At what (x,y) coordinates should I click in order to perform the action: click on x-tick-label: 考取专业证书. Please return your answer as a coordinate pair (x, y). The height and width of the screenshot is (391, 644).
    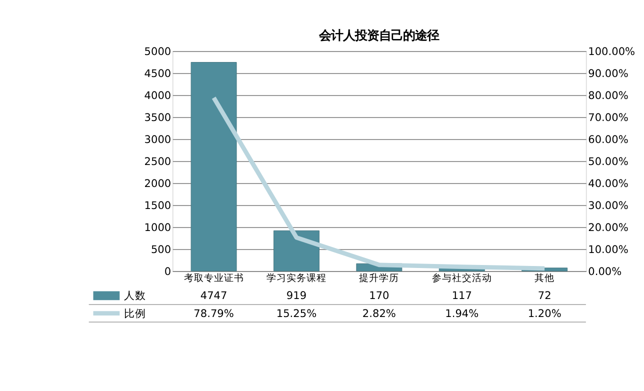
    Looking at the image, I should click on (214, 278).